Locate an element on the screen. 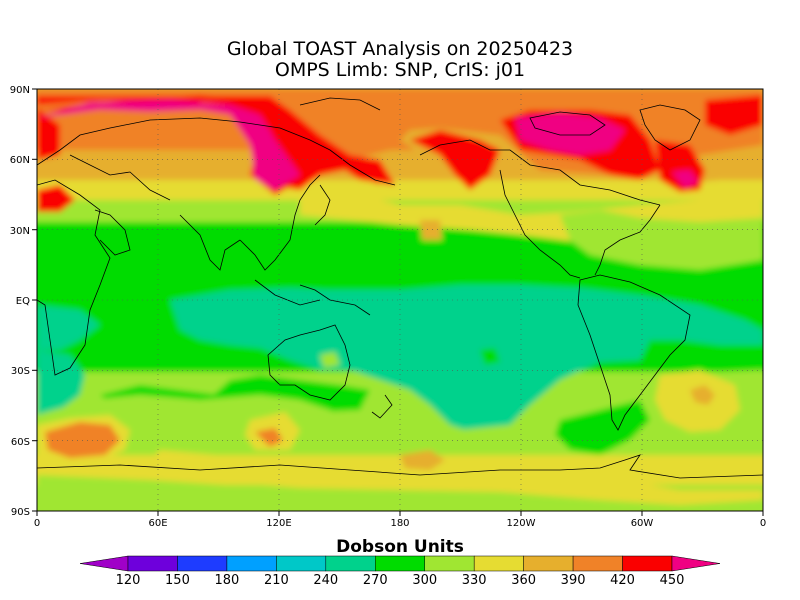 The width and height of the screenshot is (800, 600). colorbar-label: 330 is located at coordinates (474, 580).